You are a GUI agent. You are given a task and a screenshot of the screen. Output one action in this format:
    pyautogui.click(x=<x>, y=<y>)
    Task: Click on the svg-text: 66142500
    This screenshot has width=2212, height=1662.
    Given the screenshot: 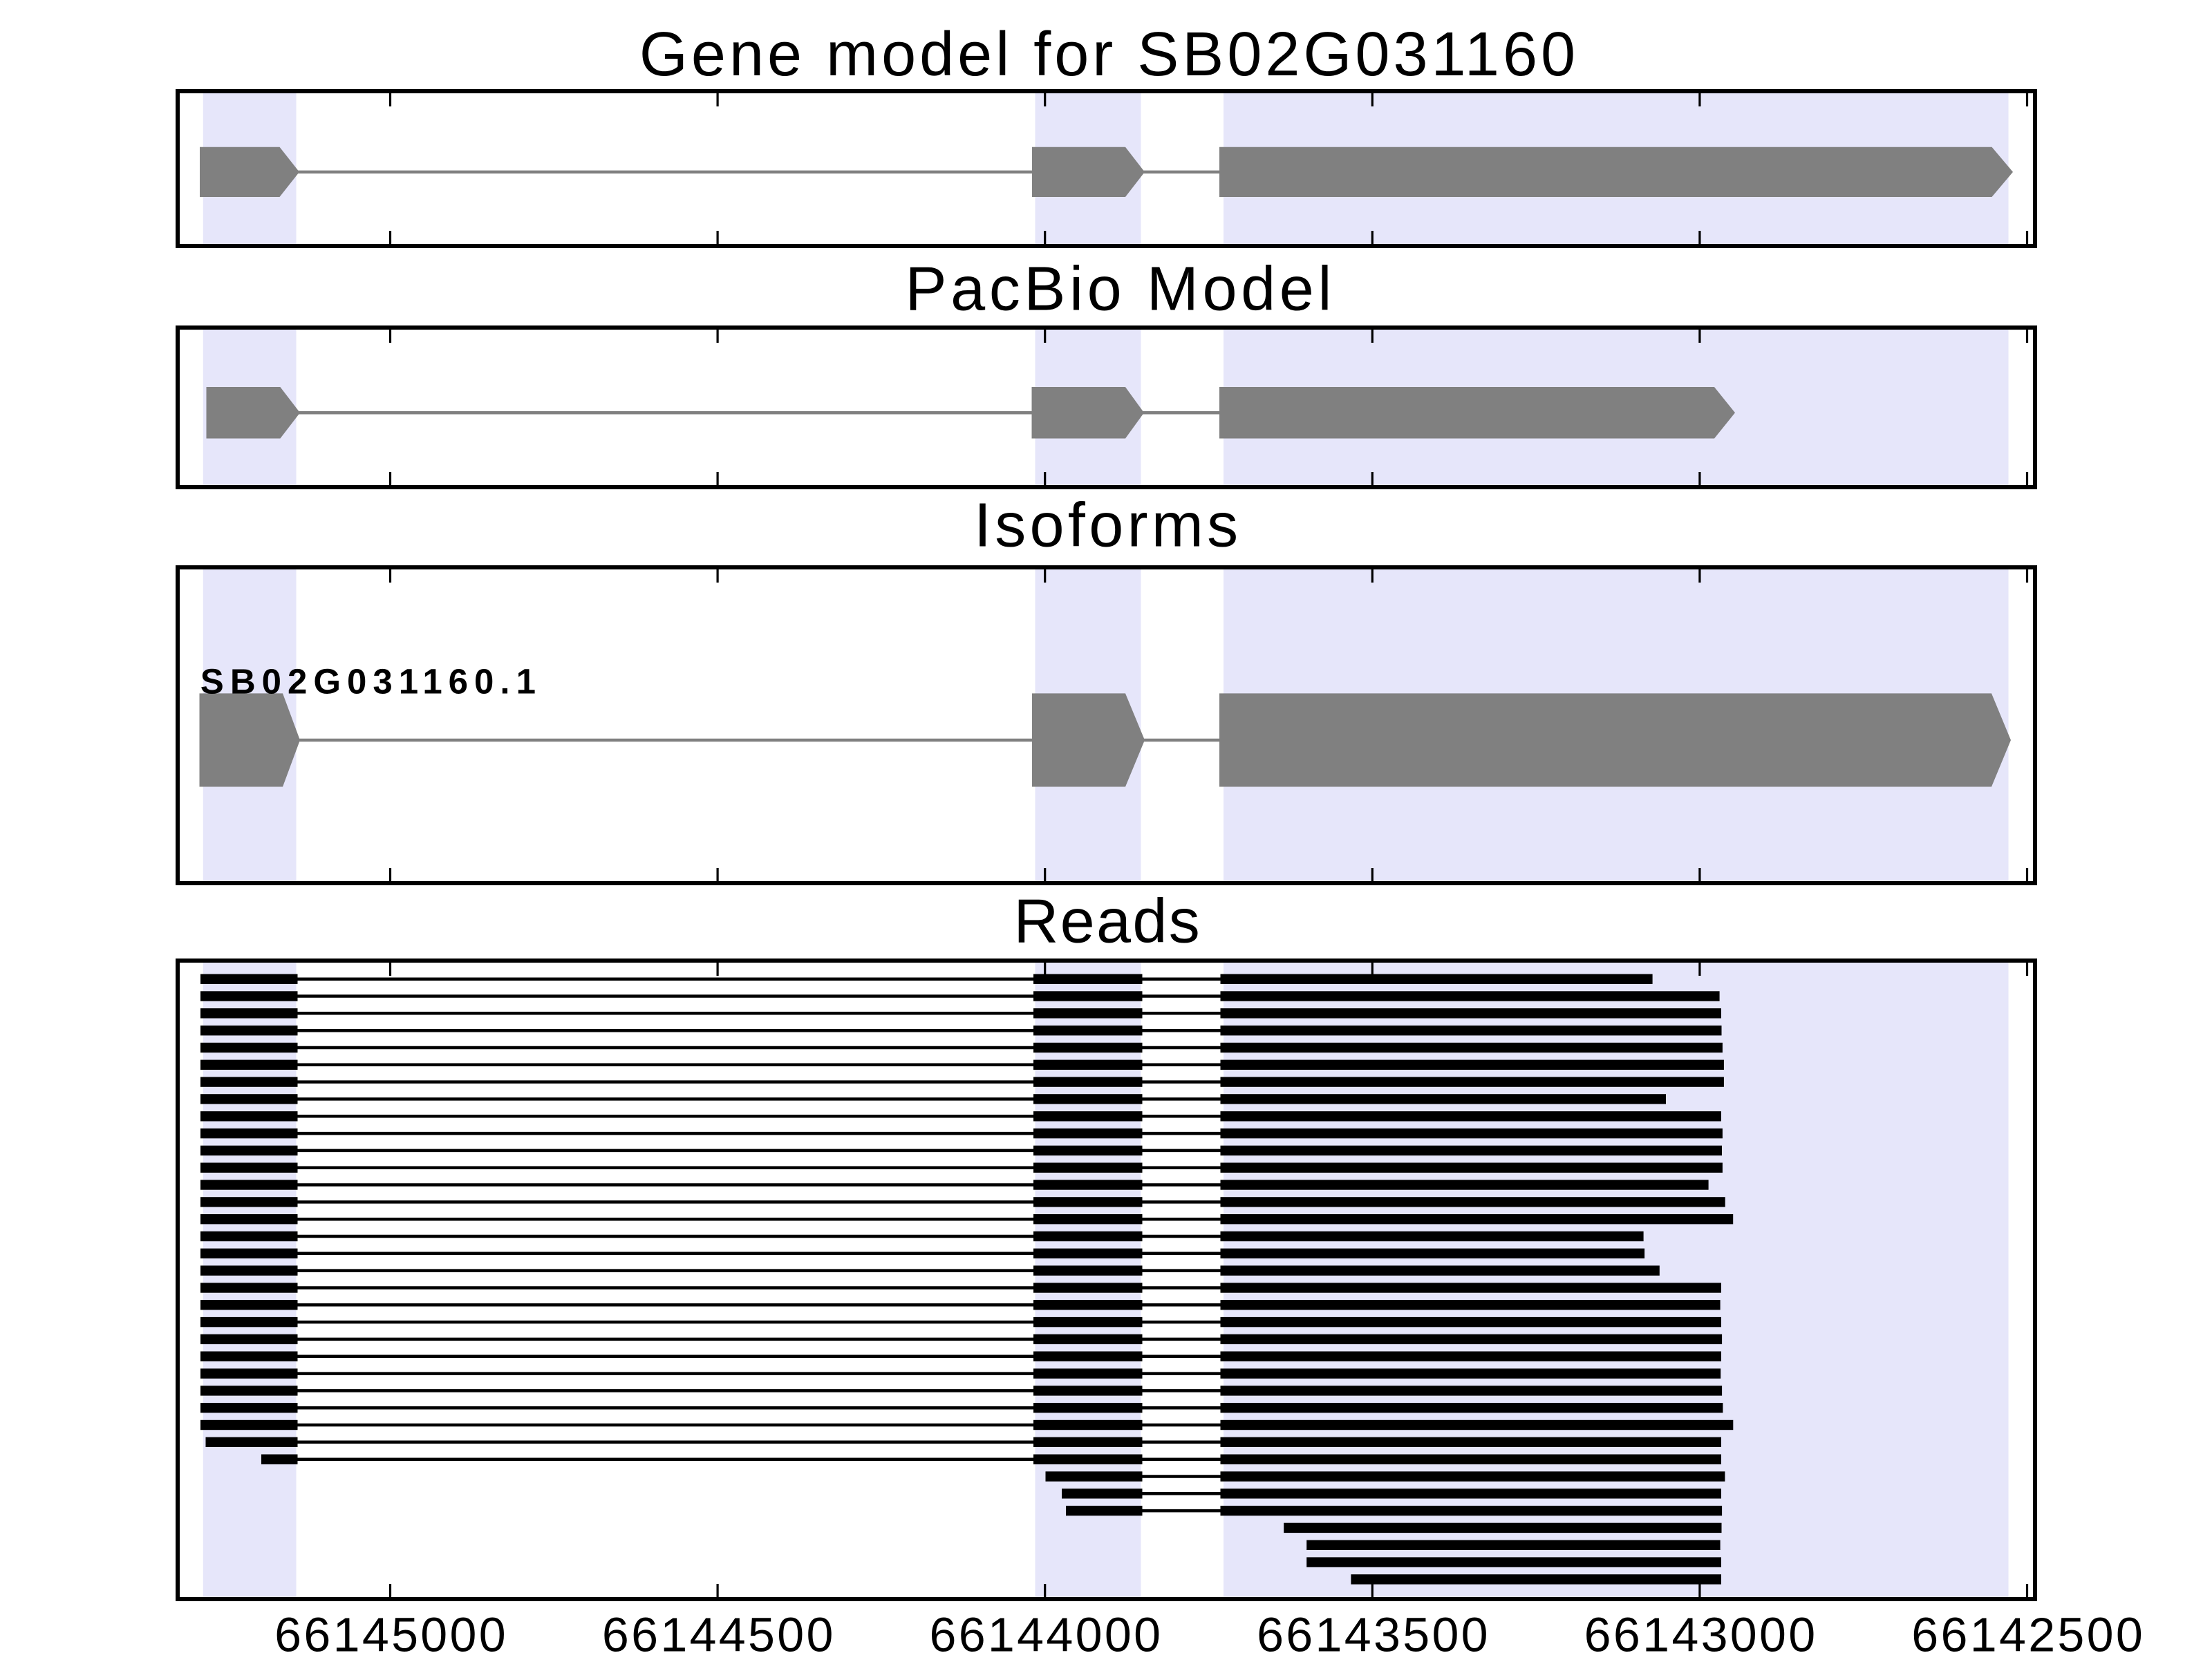 What is the action you would take?
    pyautogui.click(x=2028, y=1634)
    